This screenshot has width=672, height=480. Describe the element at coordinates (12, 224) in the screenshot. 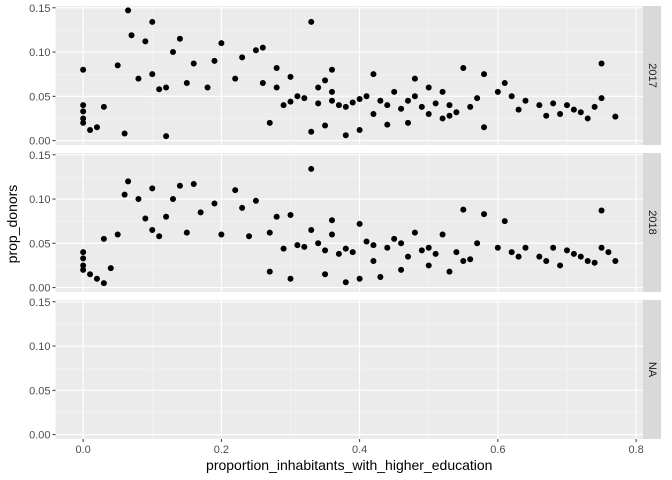

I see `y-axis-title: prop_donors` at that location.